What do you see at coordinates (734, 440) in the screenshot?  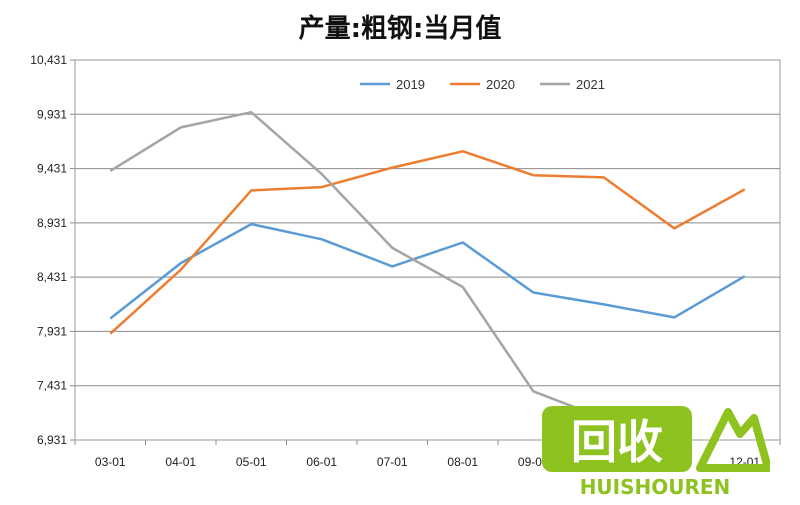 I see `watermark-mountain-icon` at bounding box center [734, 440].